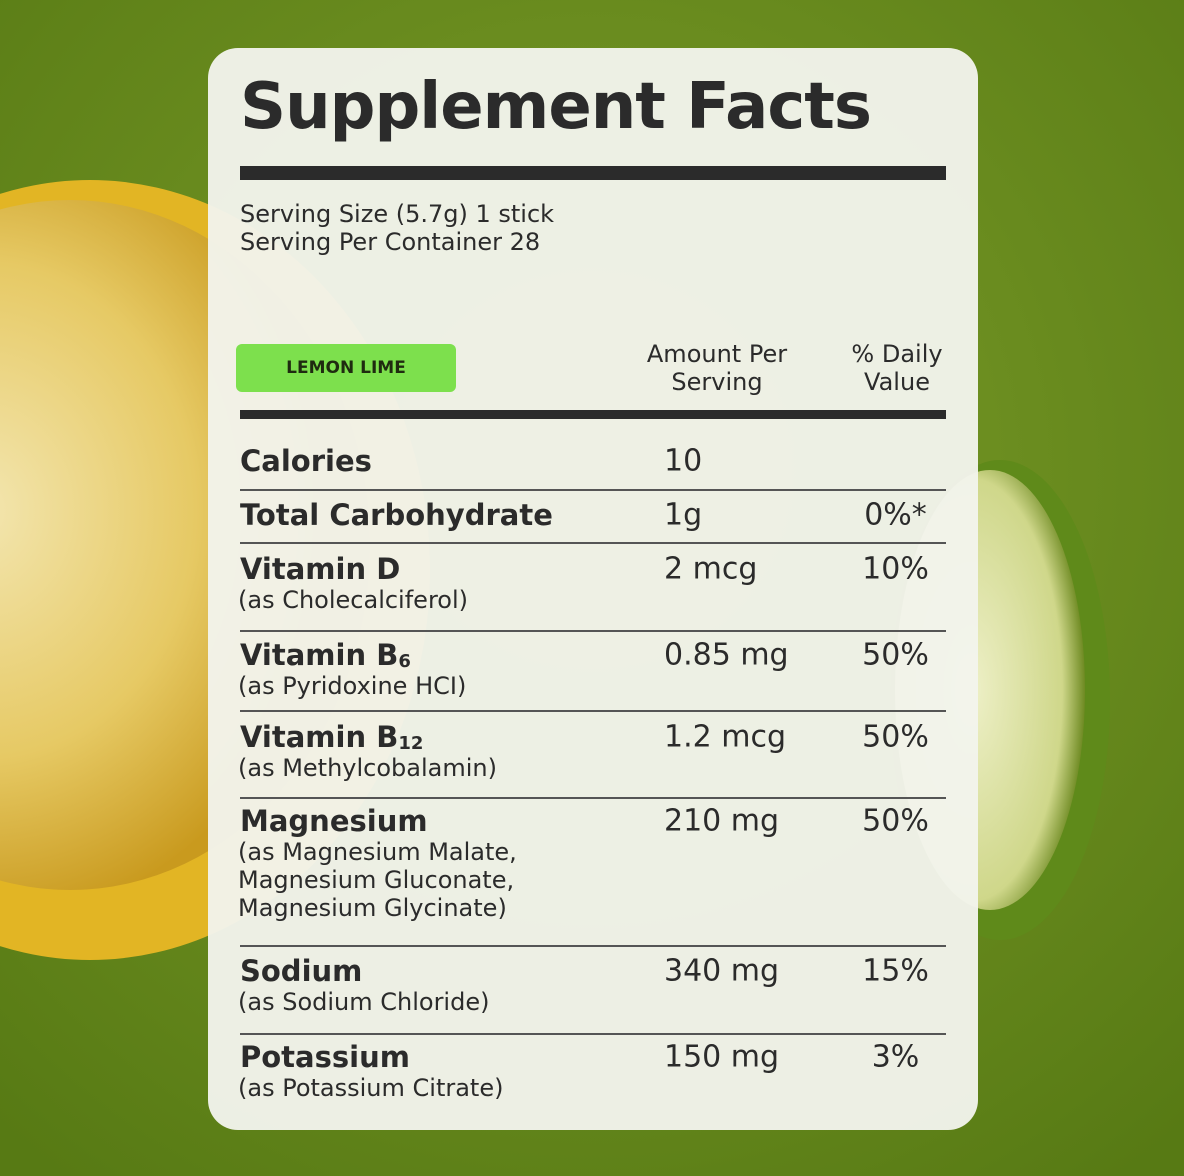 The width and height of the screenshot is (1184, 1176). Describe the element at coordinates (404, 661) in the screenshot. I see `subscript: 6` at that location.